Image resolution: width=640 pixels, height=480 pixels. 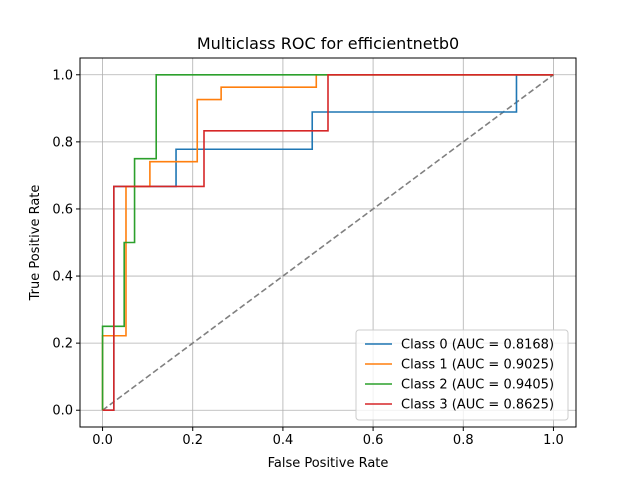 I want to click on legend-box, so click(x=462, y=375).